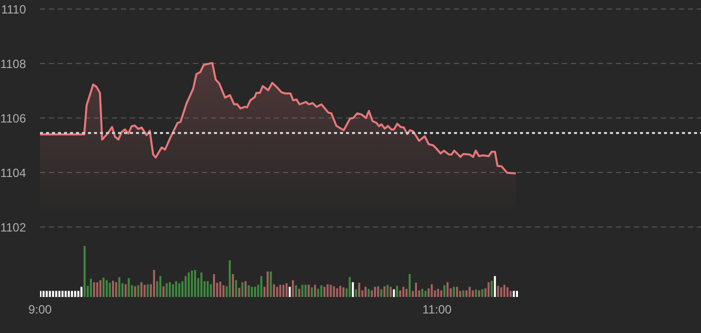 The image size is (701, 333). Describe the element at coordinates (13, 173) in the screenshot. I see `y-tick-label: 1104` at that location.